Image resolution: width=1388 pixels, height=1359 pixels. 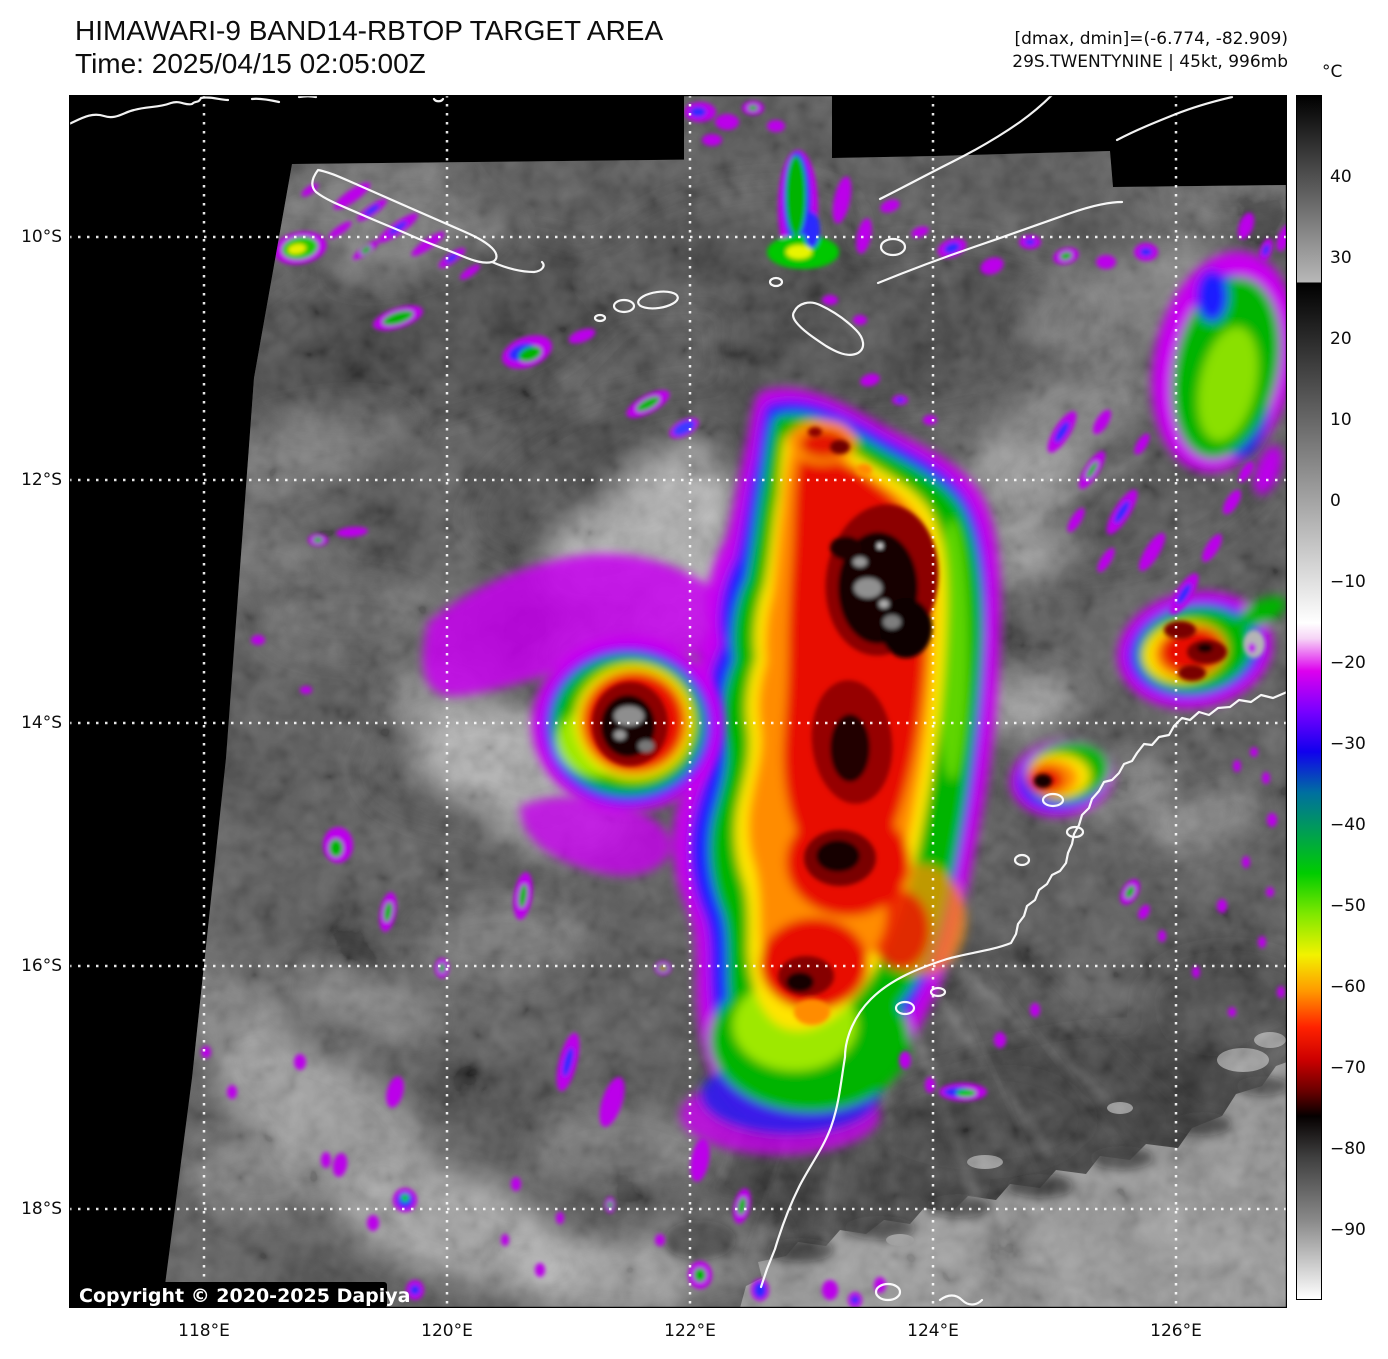 What do you see at coordinates (1348, 744) in the screenshot?
I see `colorbar-tick-label: −30` at bounding box center [1348, 744].